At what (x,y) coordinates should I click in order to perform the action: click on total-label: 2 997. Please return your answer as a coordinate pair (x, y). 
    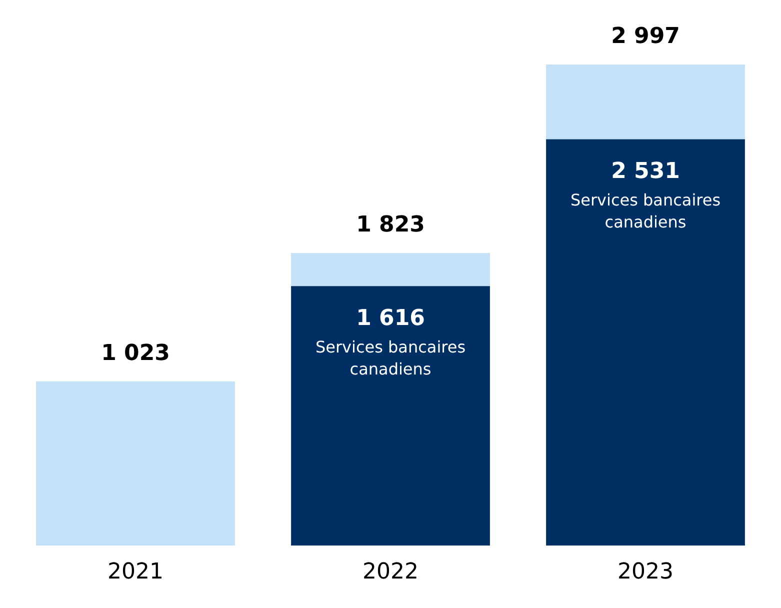
    Looking at the image, I should click on (645, 37).